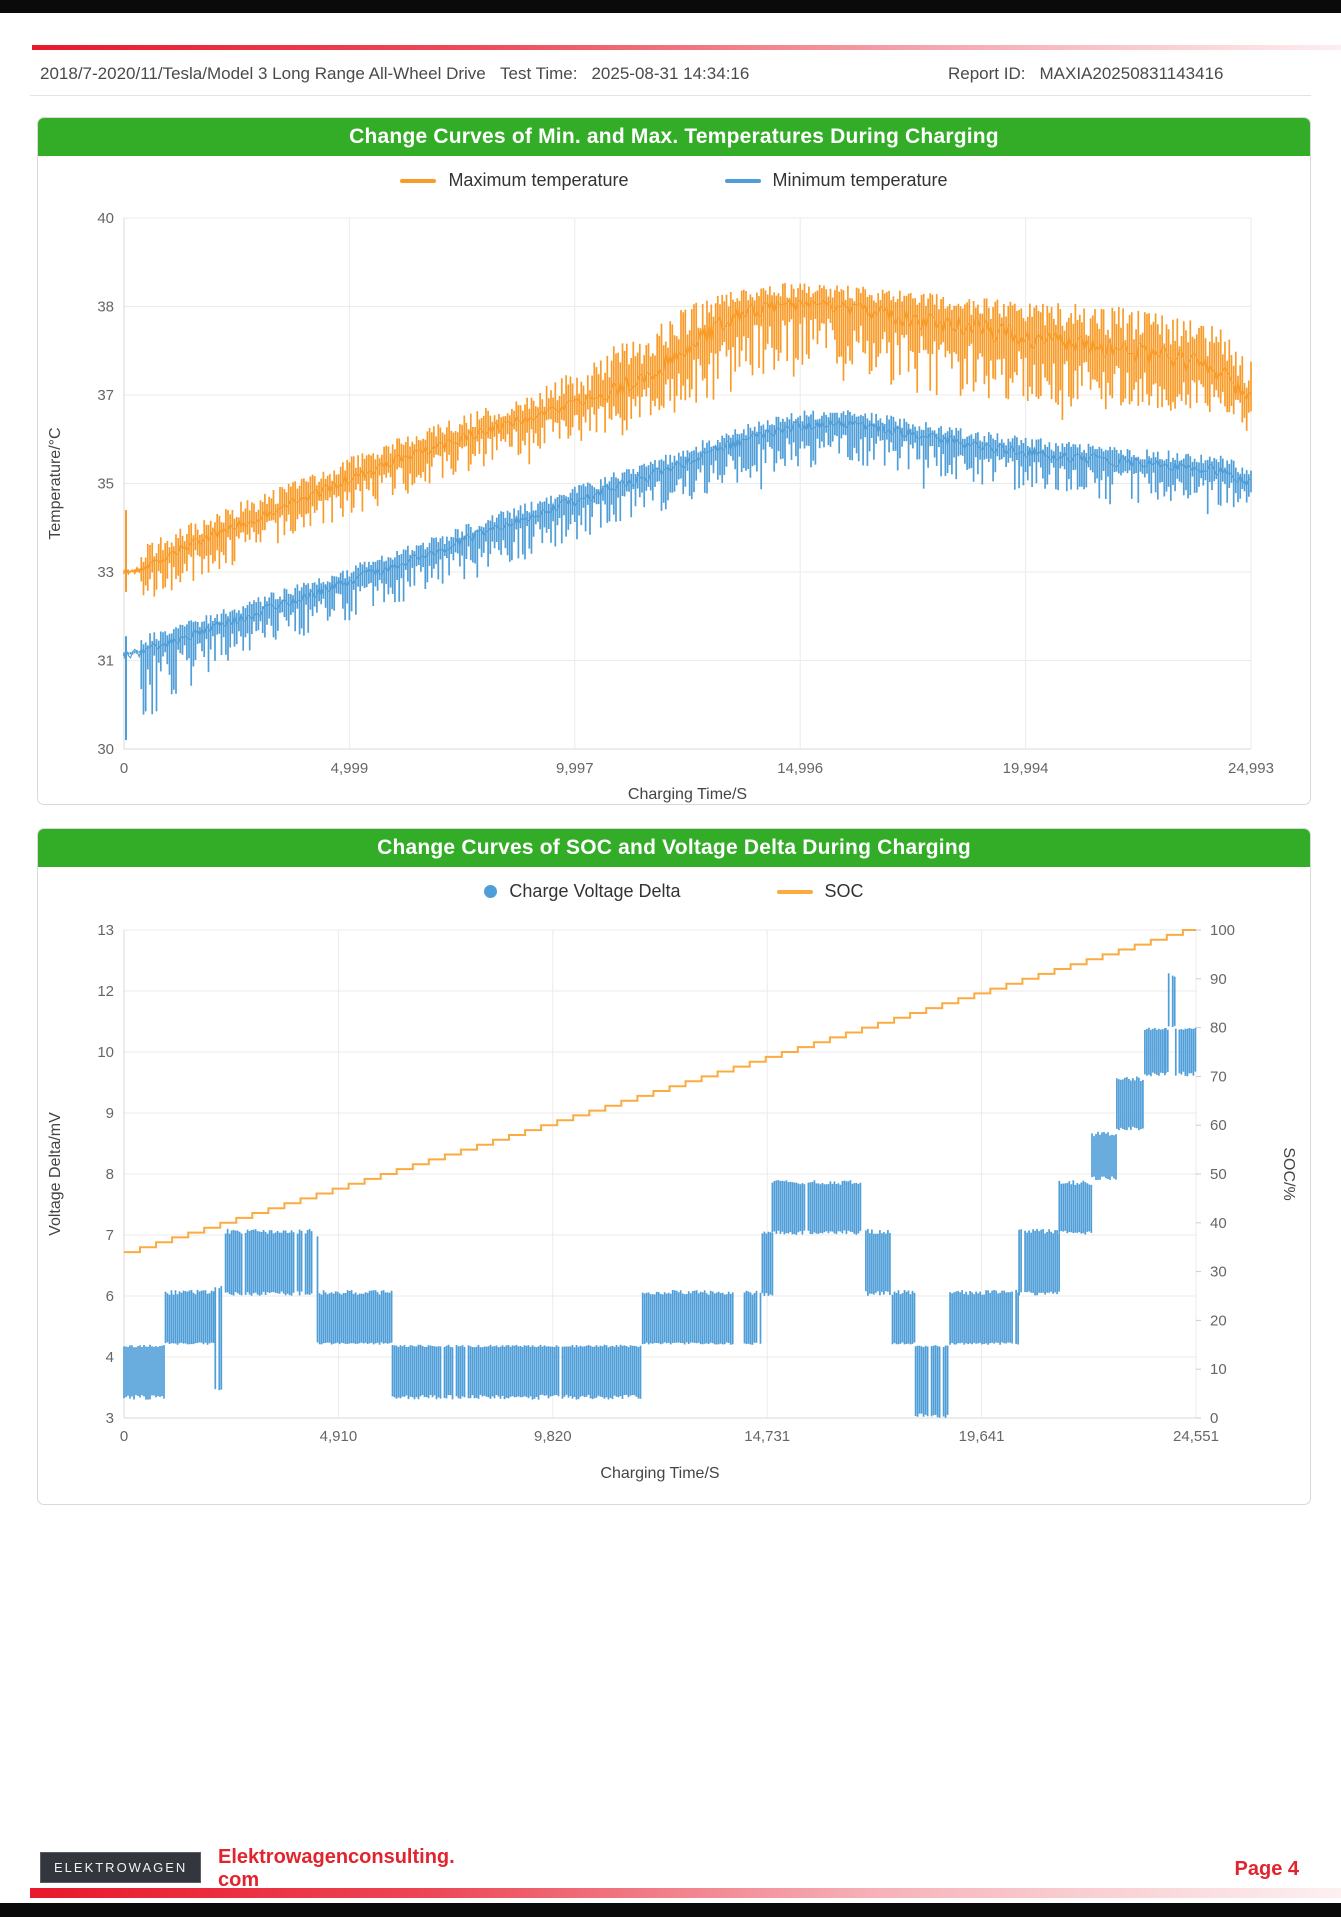 The image size is (1341, 1917). Describe the element at coordinates (686, 47) in the screenshot. I see `top-red-accent-bar` at that location.